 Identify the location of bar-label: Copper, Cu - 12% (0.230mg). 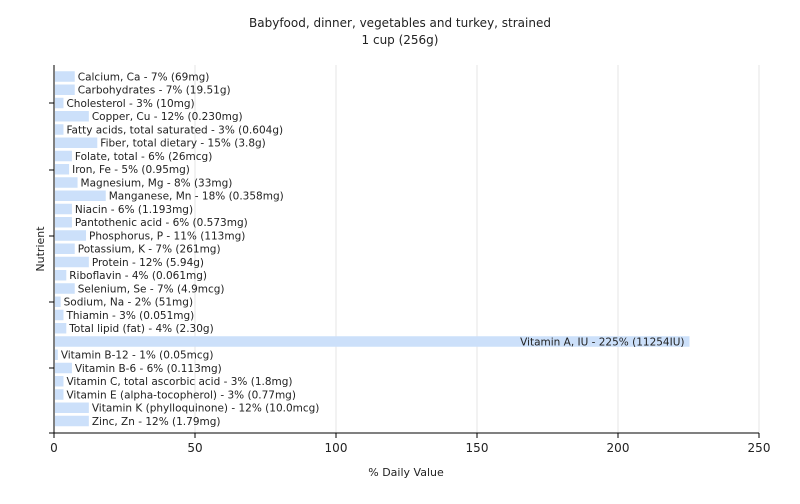
(167, 117).